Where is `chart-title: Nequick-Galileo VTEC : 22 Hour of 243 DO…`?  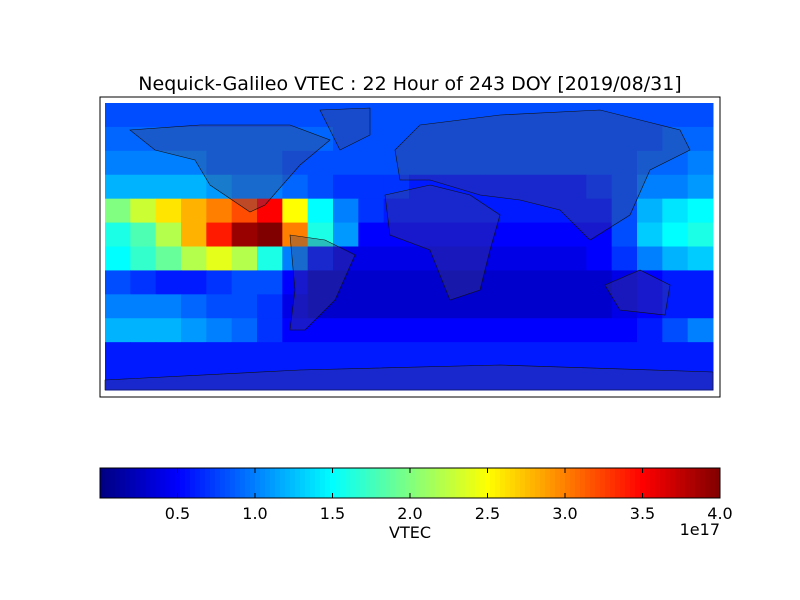
chart-title: Nequick-Galileo VTEC : 22 Hour of 243 DO… is located at coordinates (409, 84).